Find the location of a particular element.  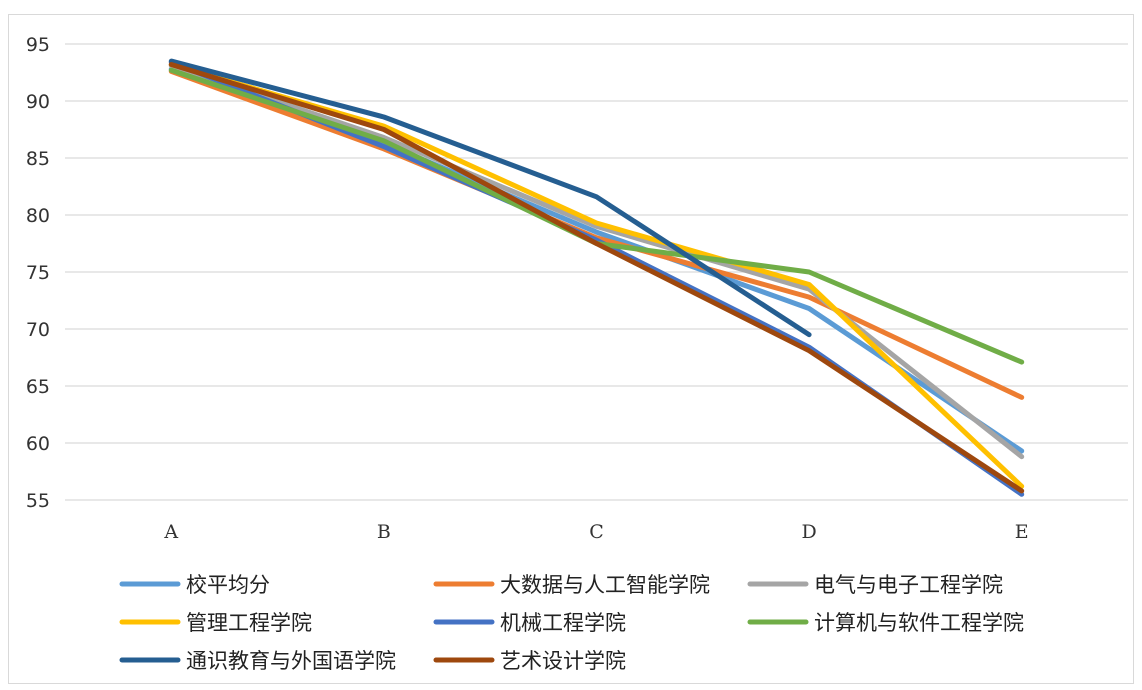

legend-label: 通识教育与外国语学院 is located at coordinates (291, 661).